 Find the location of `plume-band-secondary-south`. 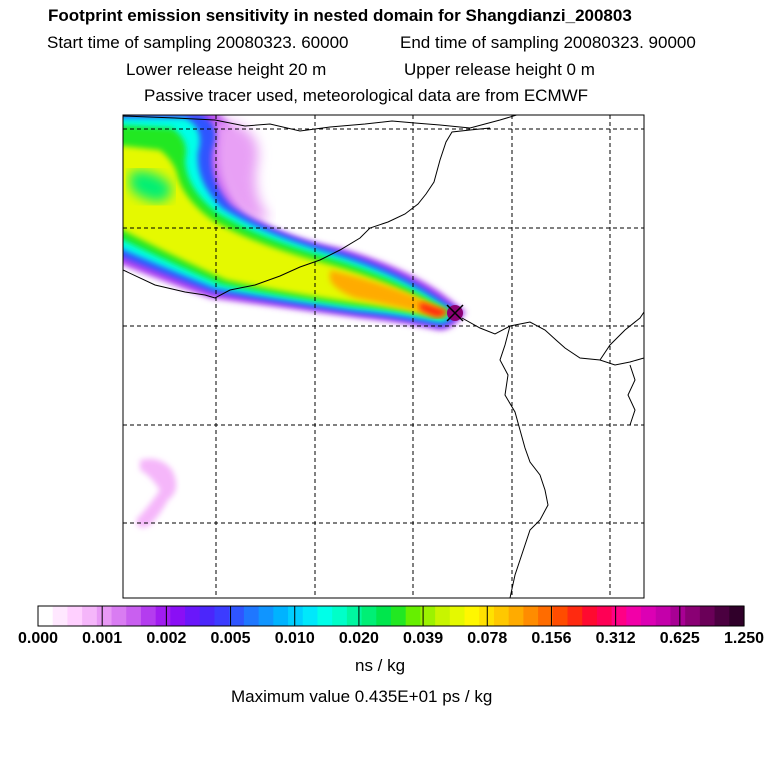

plume-band-secondary-south is located at coordinates (156, 493).